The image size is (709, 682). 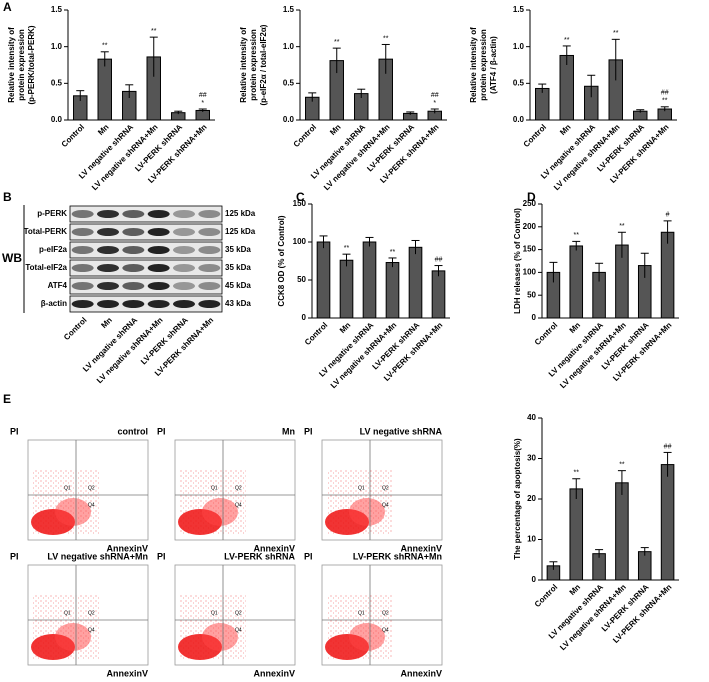 I want to click on y-tick-label: 1.0, so click(x=57, y=46).